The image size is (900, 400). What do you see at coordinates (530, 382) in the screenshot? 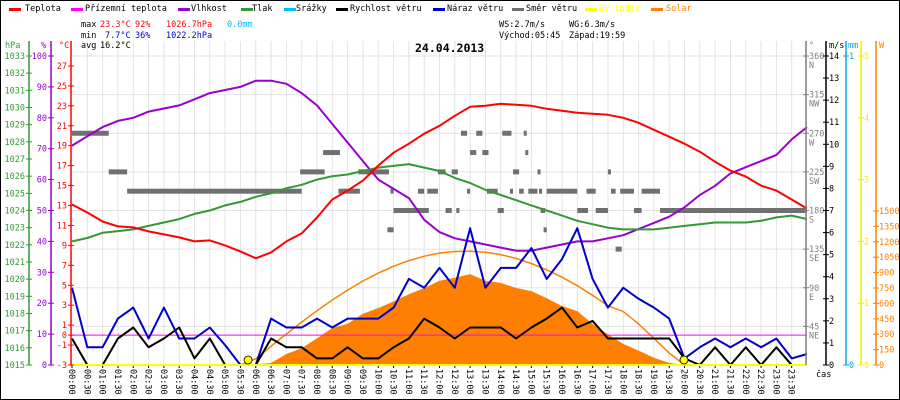
I see `x-tick-label: 15:00` at bounding box center [530, 382].